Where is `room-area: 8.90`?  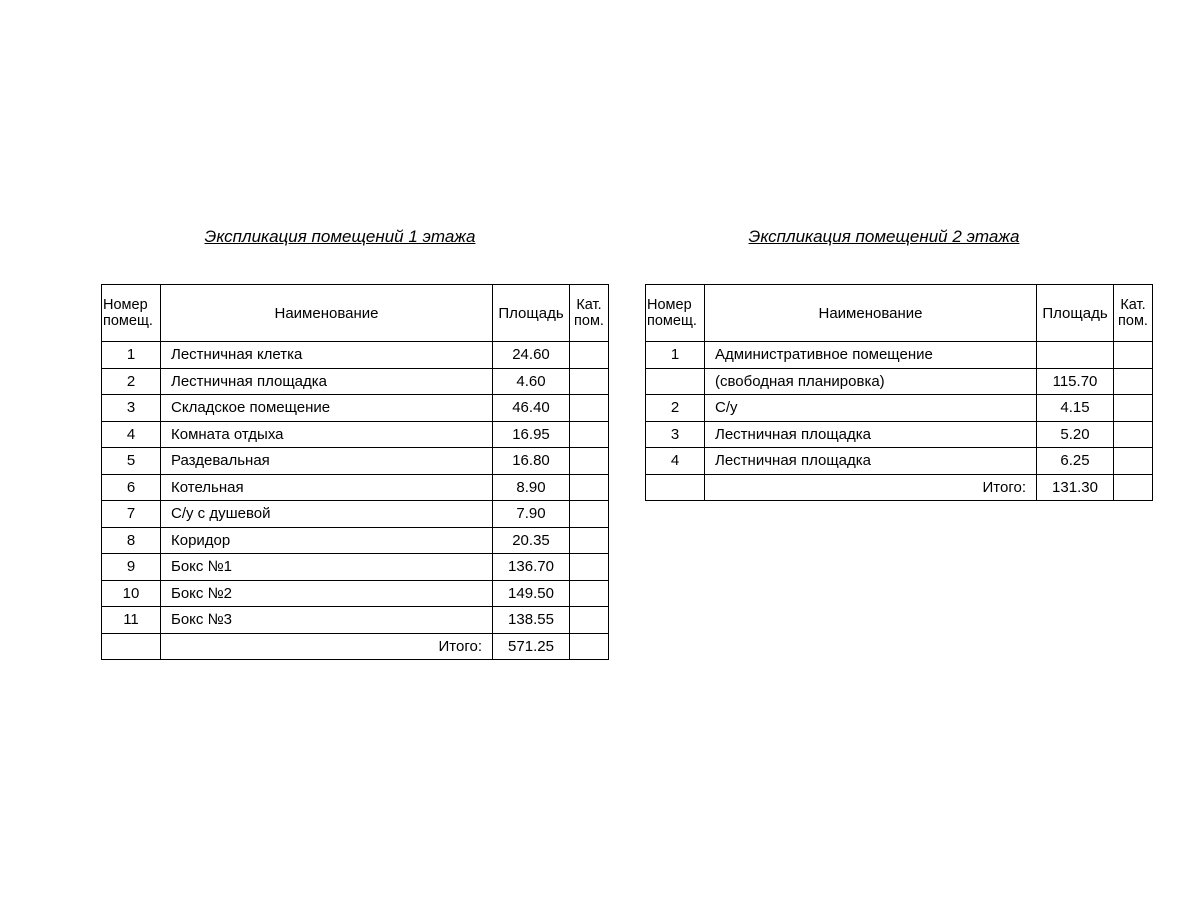
room-area: 8.90 is located at coordinates (531, 487).